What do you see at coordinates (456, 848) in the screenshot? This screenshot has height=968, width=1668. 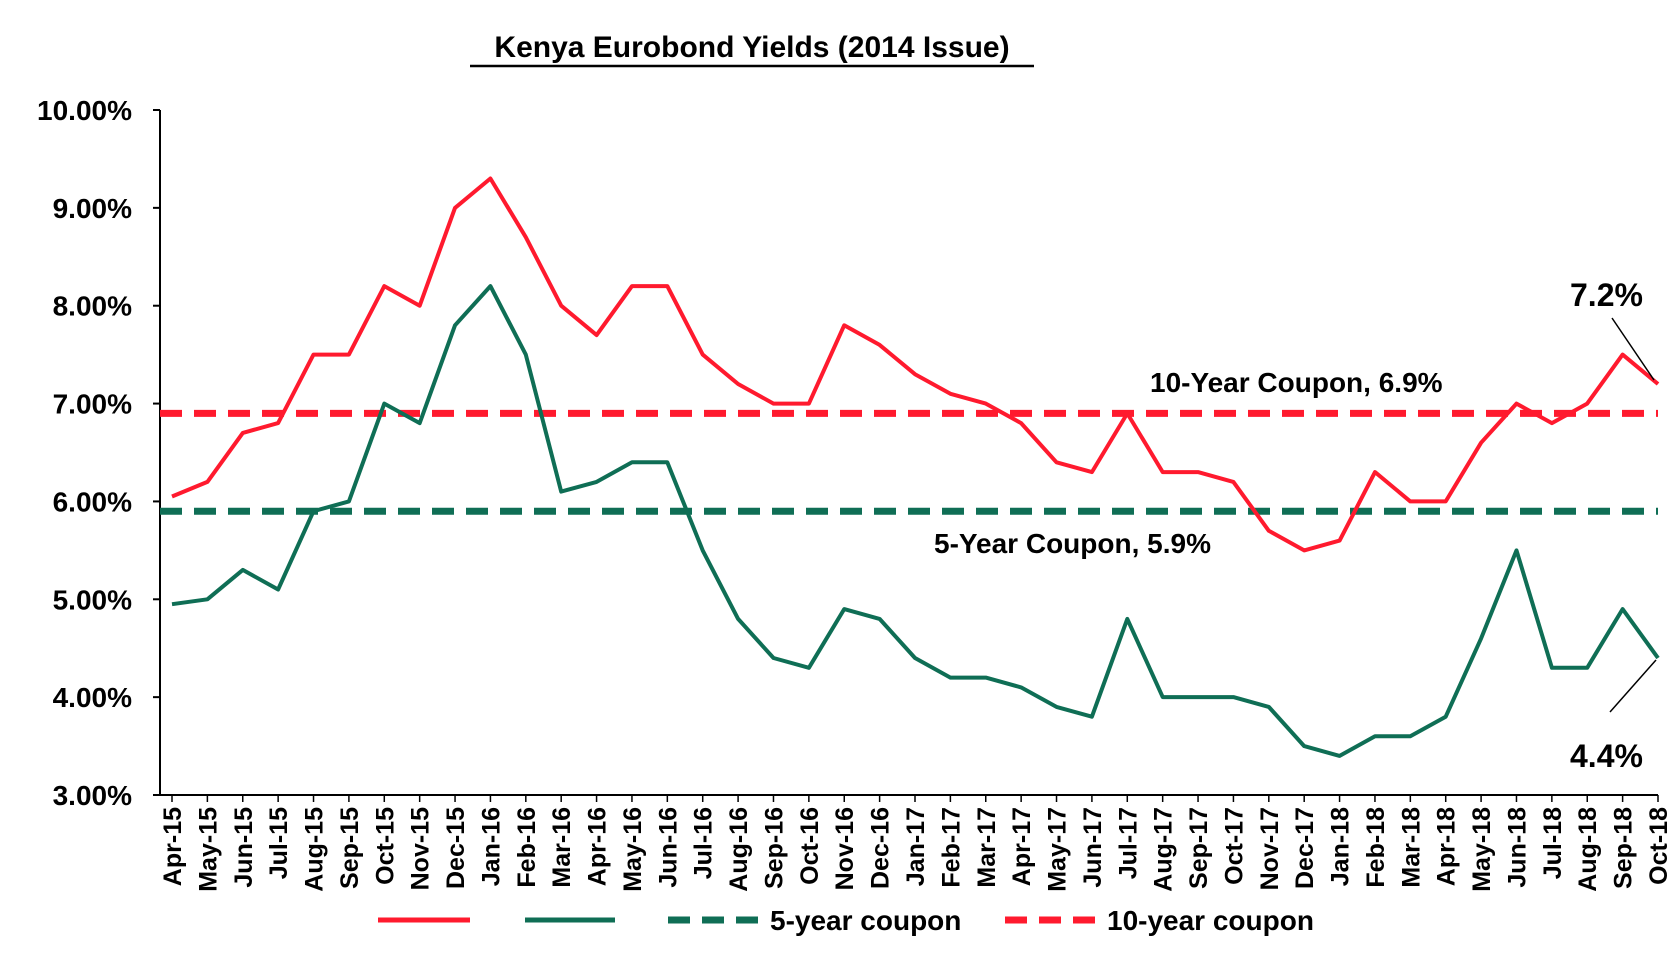 I see `x-tick-label: Dec-15` at bounding box center [456, 848].